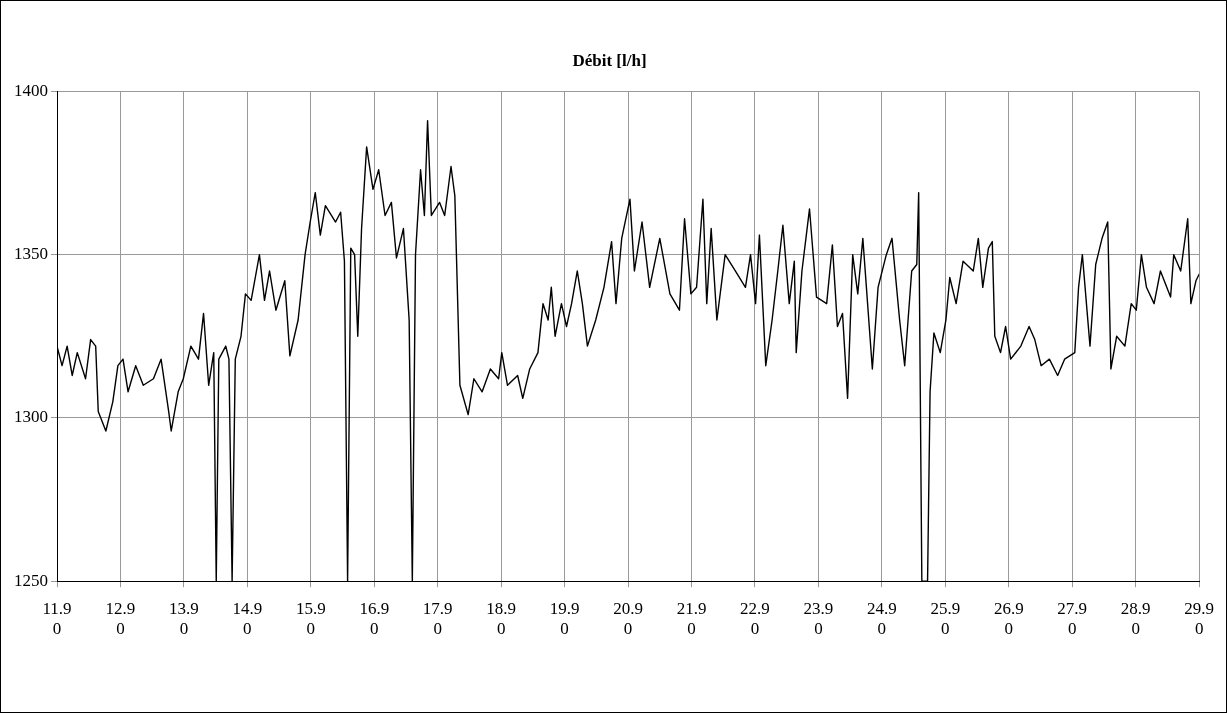  Describe the element at coordinates (1135, 618) in the screenshot. I see `x-tick-label: 28.9 0` at that location.